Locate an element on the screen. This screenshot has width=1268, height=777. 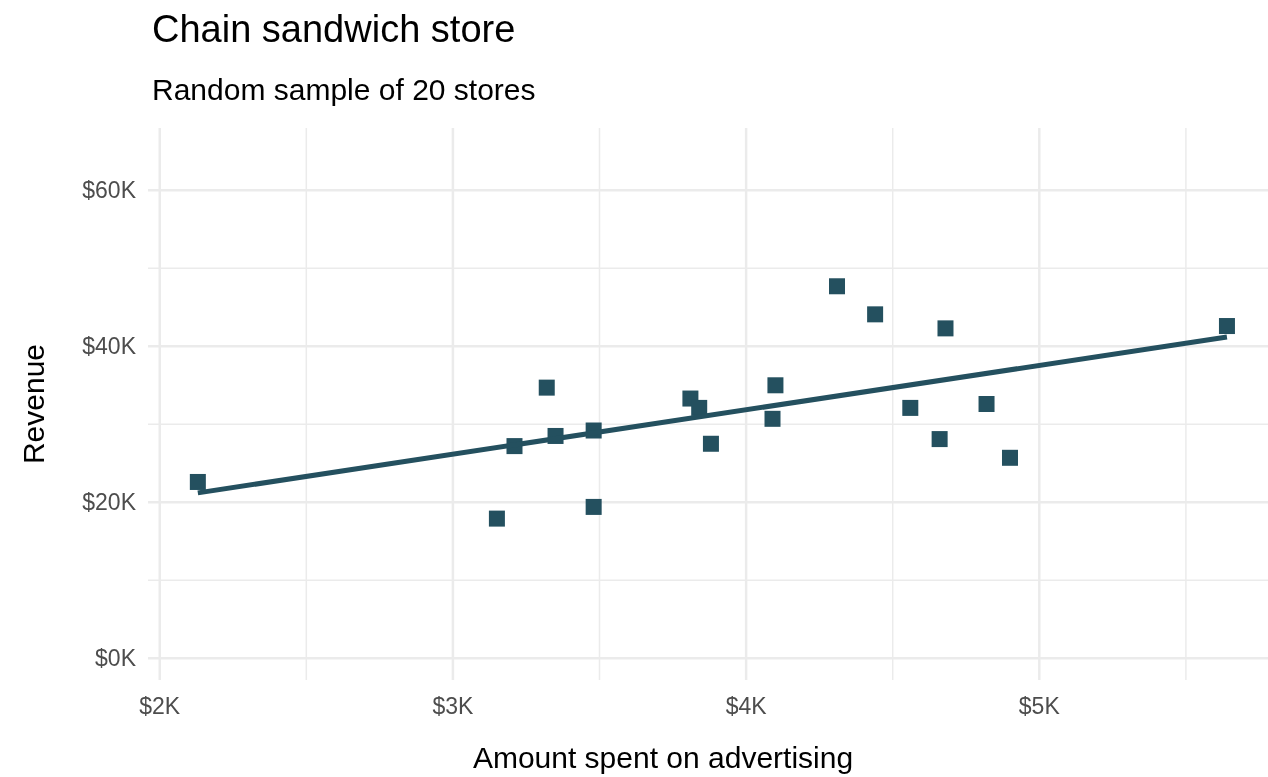
chart-title: Chain sandwich store is located at coordinates (334, 29).